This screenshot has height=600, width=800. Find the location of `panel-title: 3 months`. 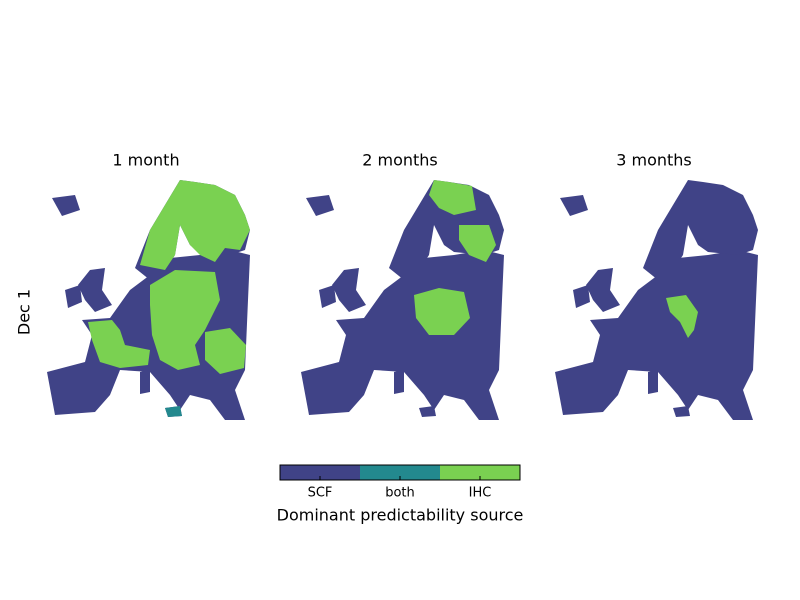

panel-title: 3 months is located at coordinates (654, 160).